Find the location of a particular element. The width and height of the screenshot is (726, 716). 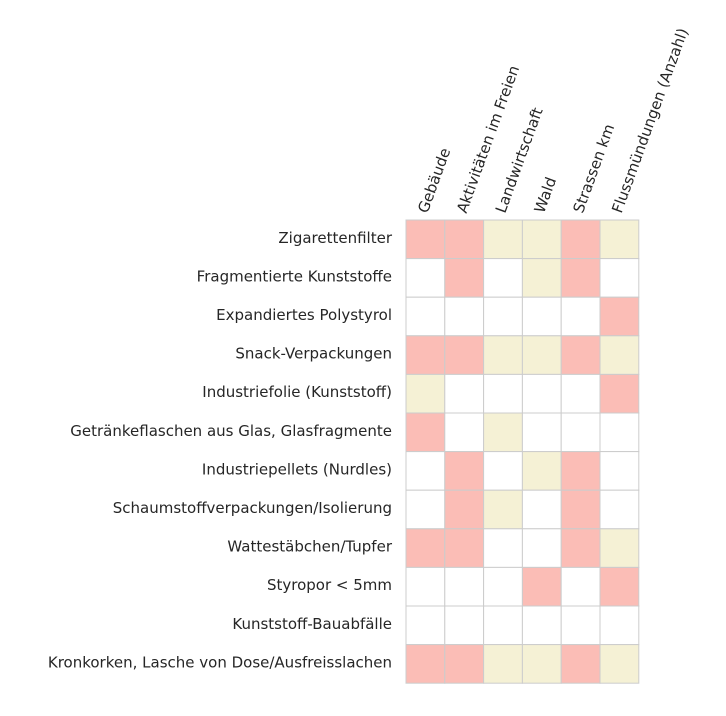

heatmap-cell-r2-c0 is located at coordinates (425, 316).